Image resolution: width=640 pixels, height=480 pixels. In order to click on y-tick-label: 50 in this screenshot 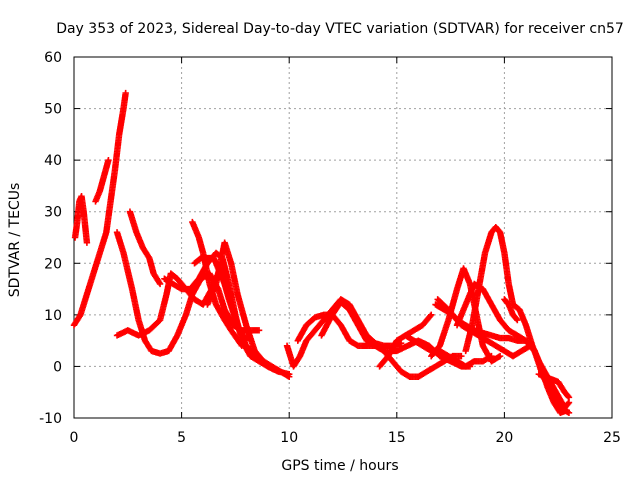, I will do `click(53, 110)`.